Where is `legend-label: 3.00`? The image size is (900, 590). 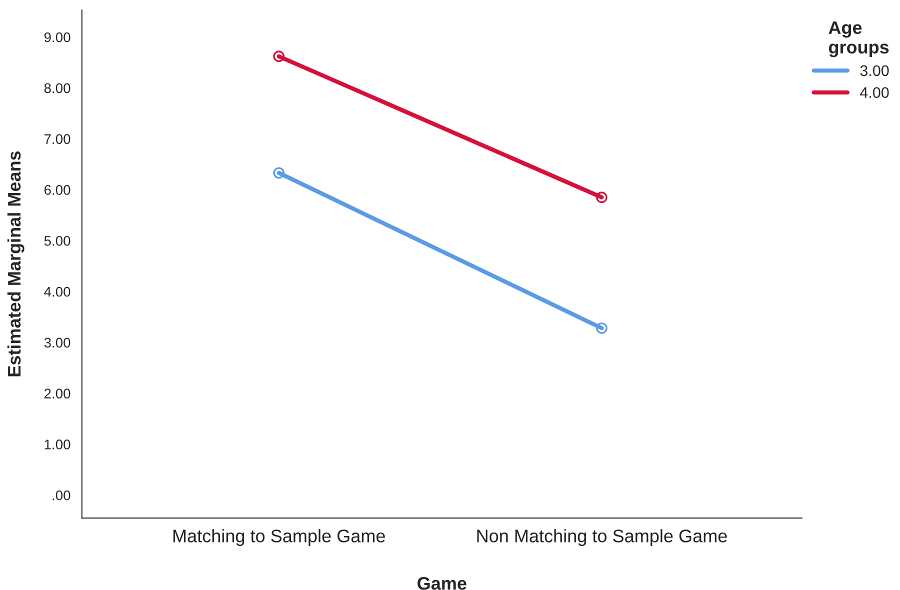 legend-label: 3.00 is located at coordinates (874, 70).